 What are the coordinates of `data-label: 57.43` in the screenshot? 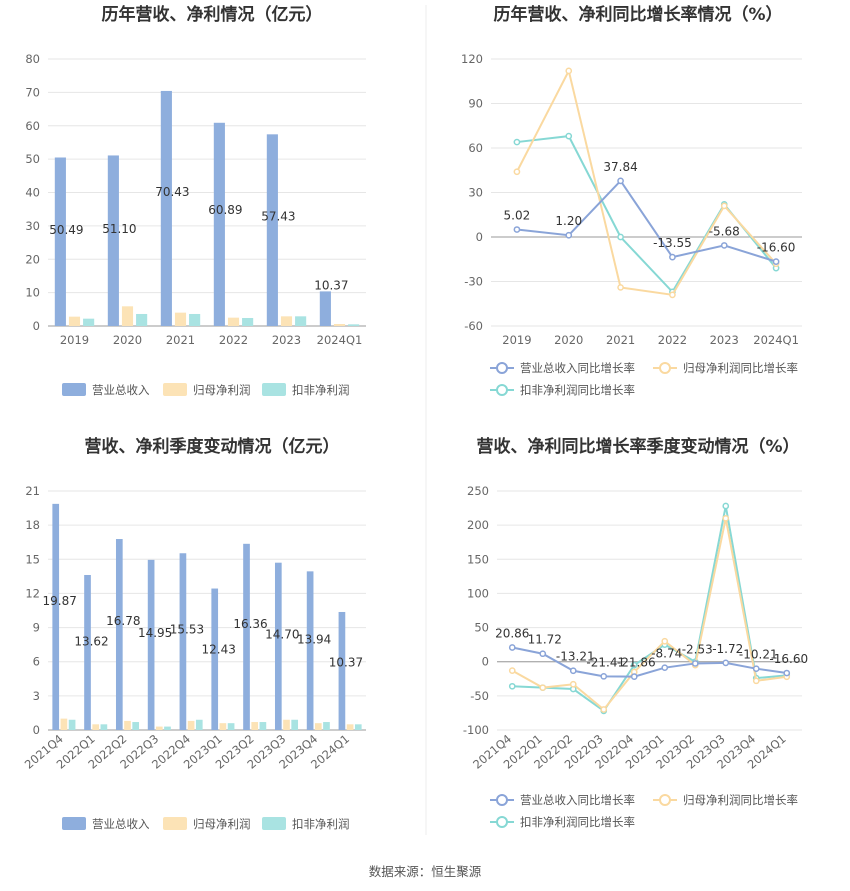 It's located at (278, 217).